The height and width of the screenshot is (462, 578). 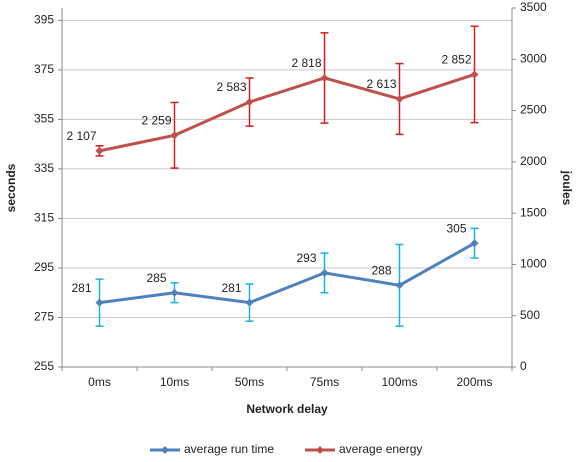 What do you see at coordinates (44, 366) in the screenshot?
I see `y-tick-label: 255` at bounding box center [44, 366].